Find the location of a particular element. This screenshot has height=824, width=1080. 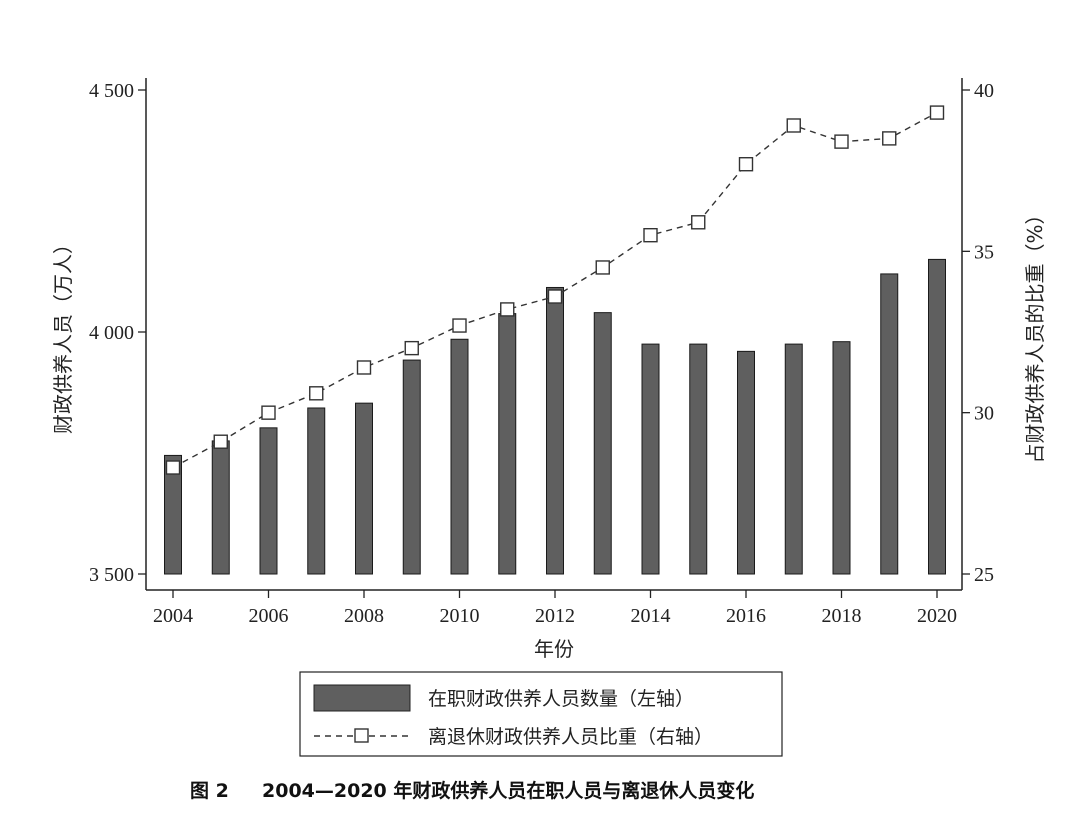

ratio-point-2012 is located at coordinates (555, 296).